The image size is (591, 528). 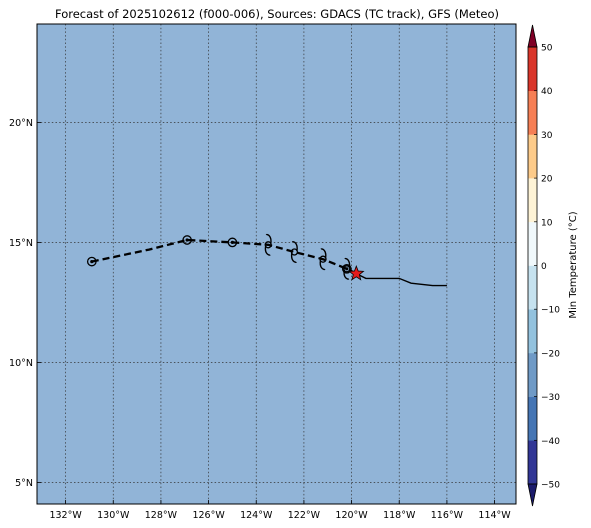 What do you see at coordinates (494, 515) in the screenshot?
I see `lon-tick-label: 114°W` at bounding box center [494, 515].